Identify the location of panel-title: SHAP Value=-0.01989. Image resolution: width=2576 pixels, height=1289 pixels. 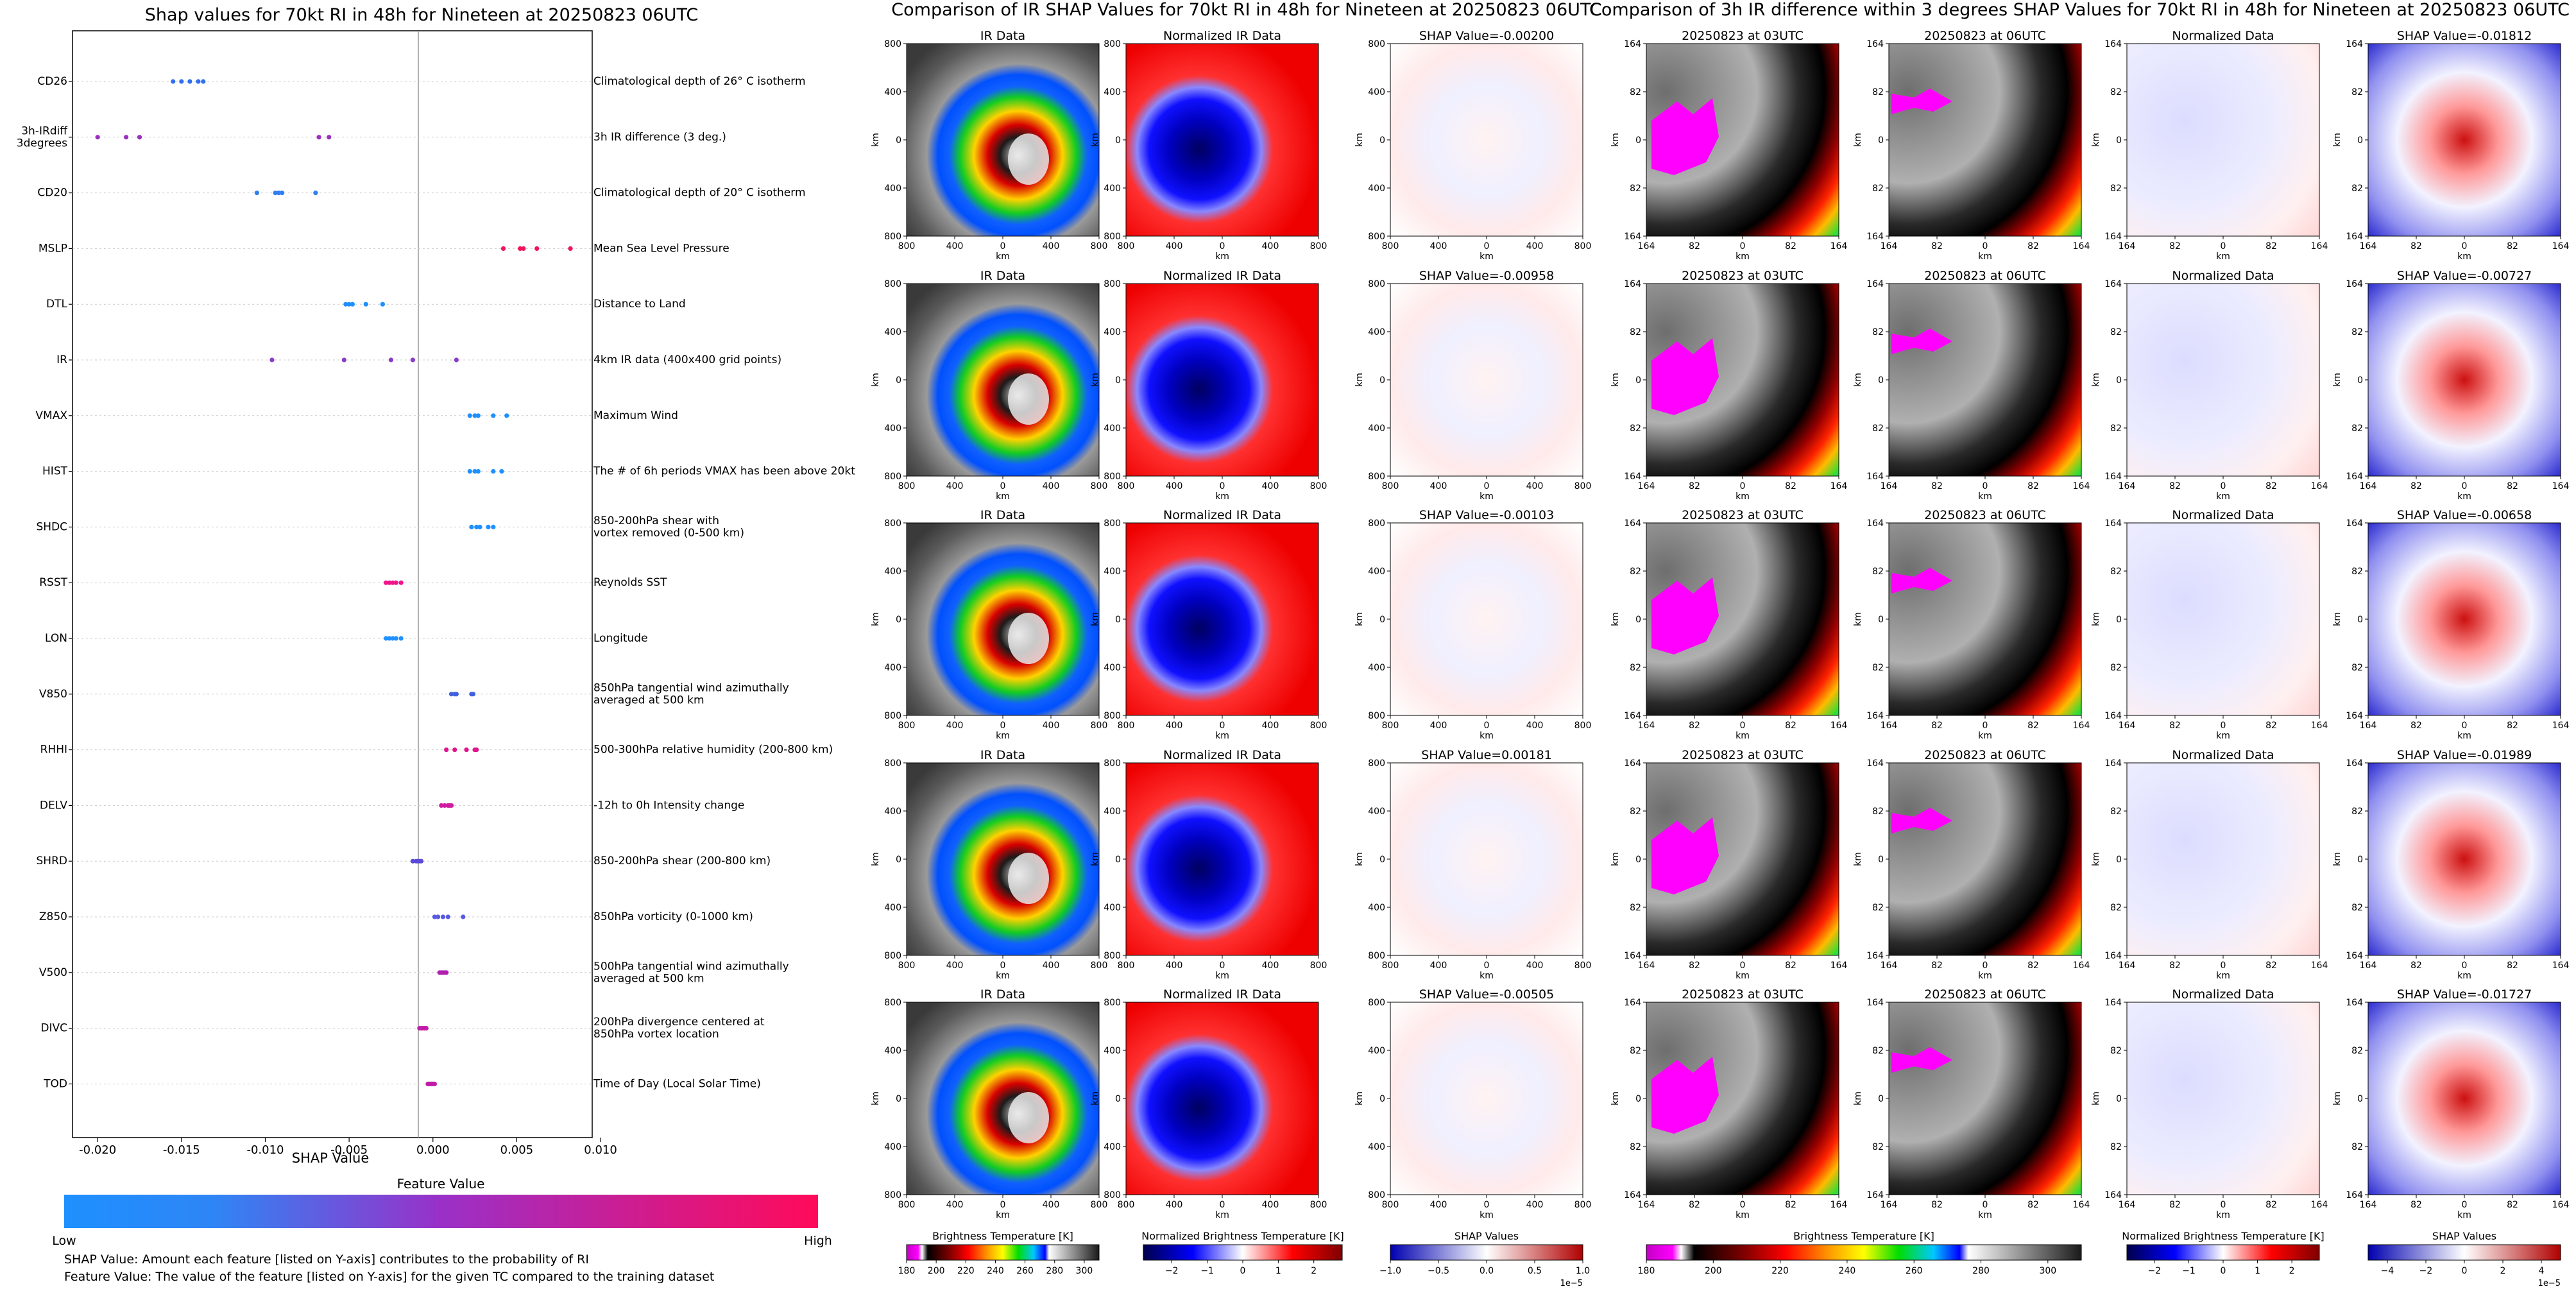
(2464, 755).